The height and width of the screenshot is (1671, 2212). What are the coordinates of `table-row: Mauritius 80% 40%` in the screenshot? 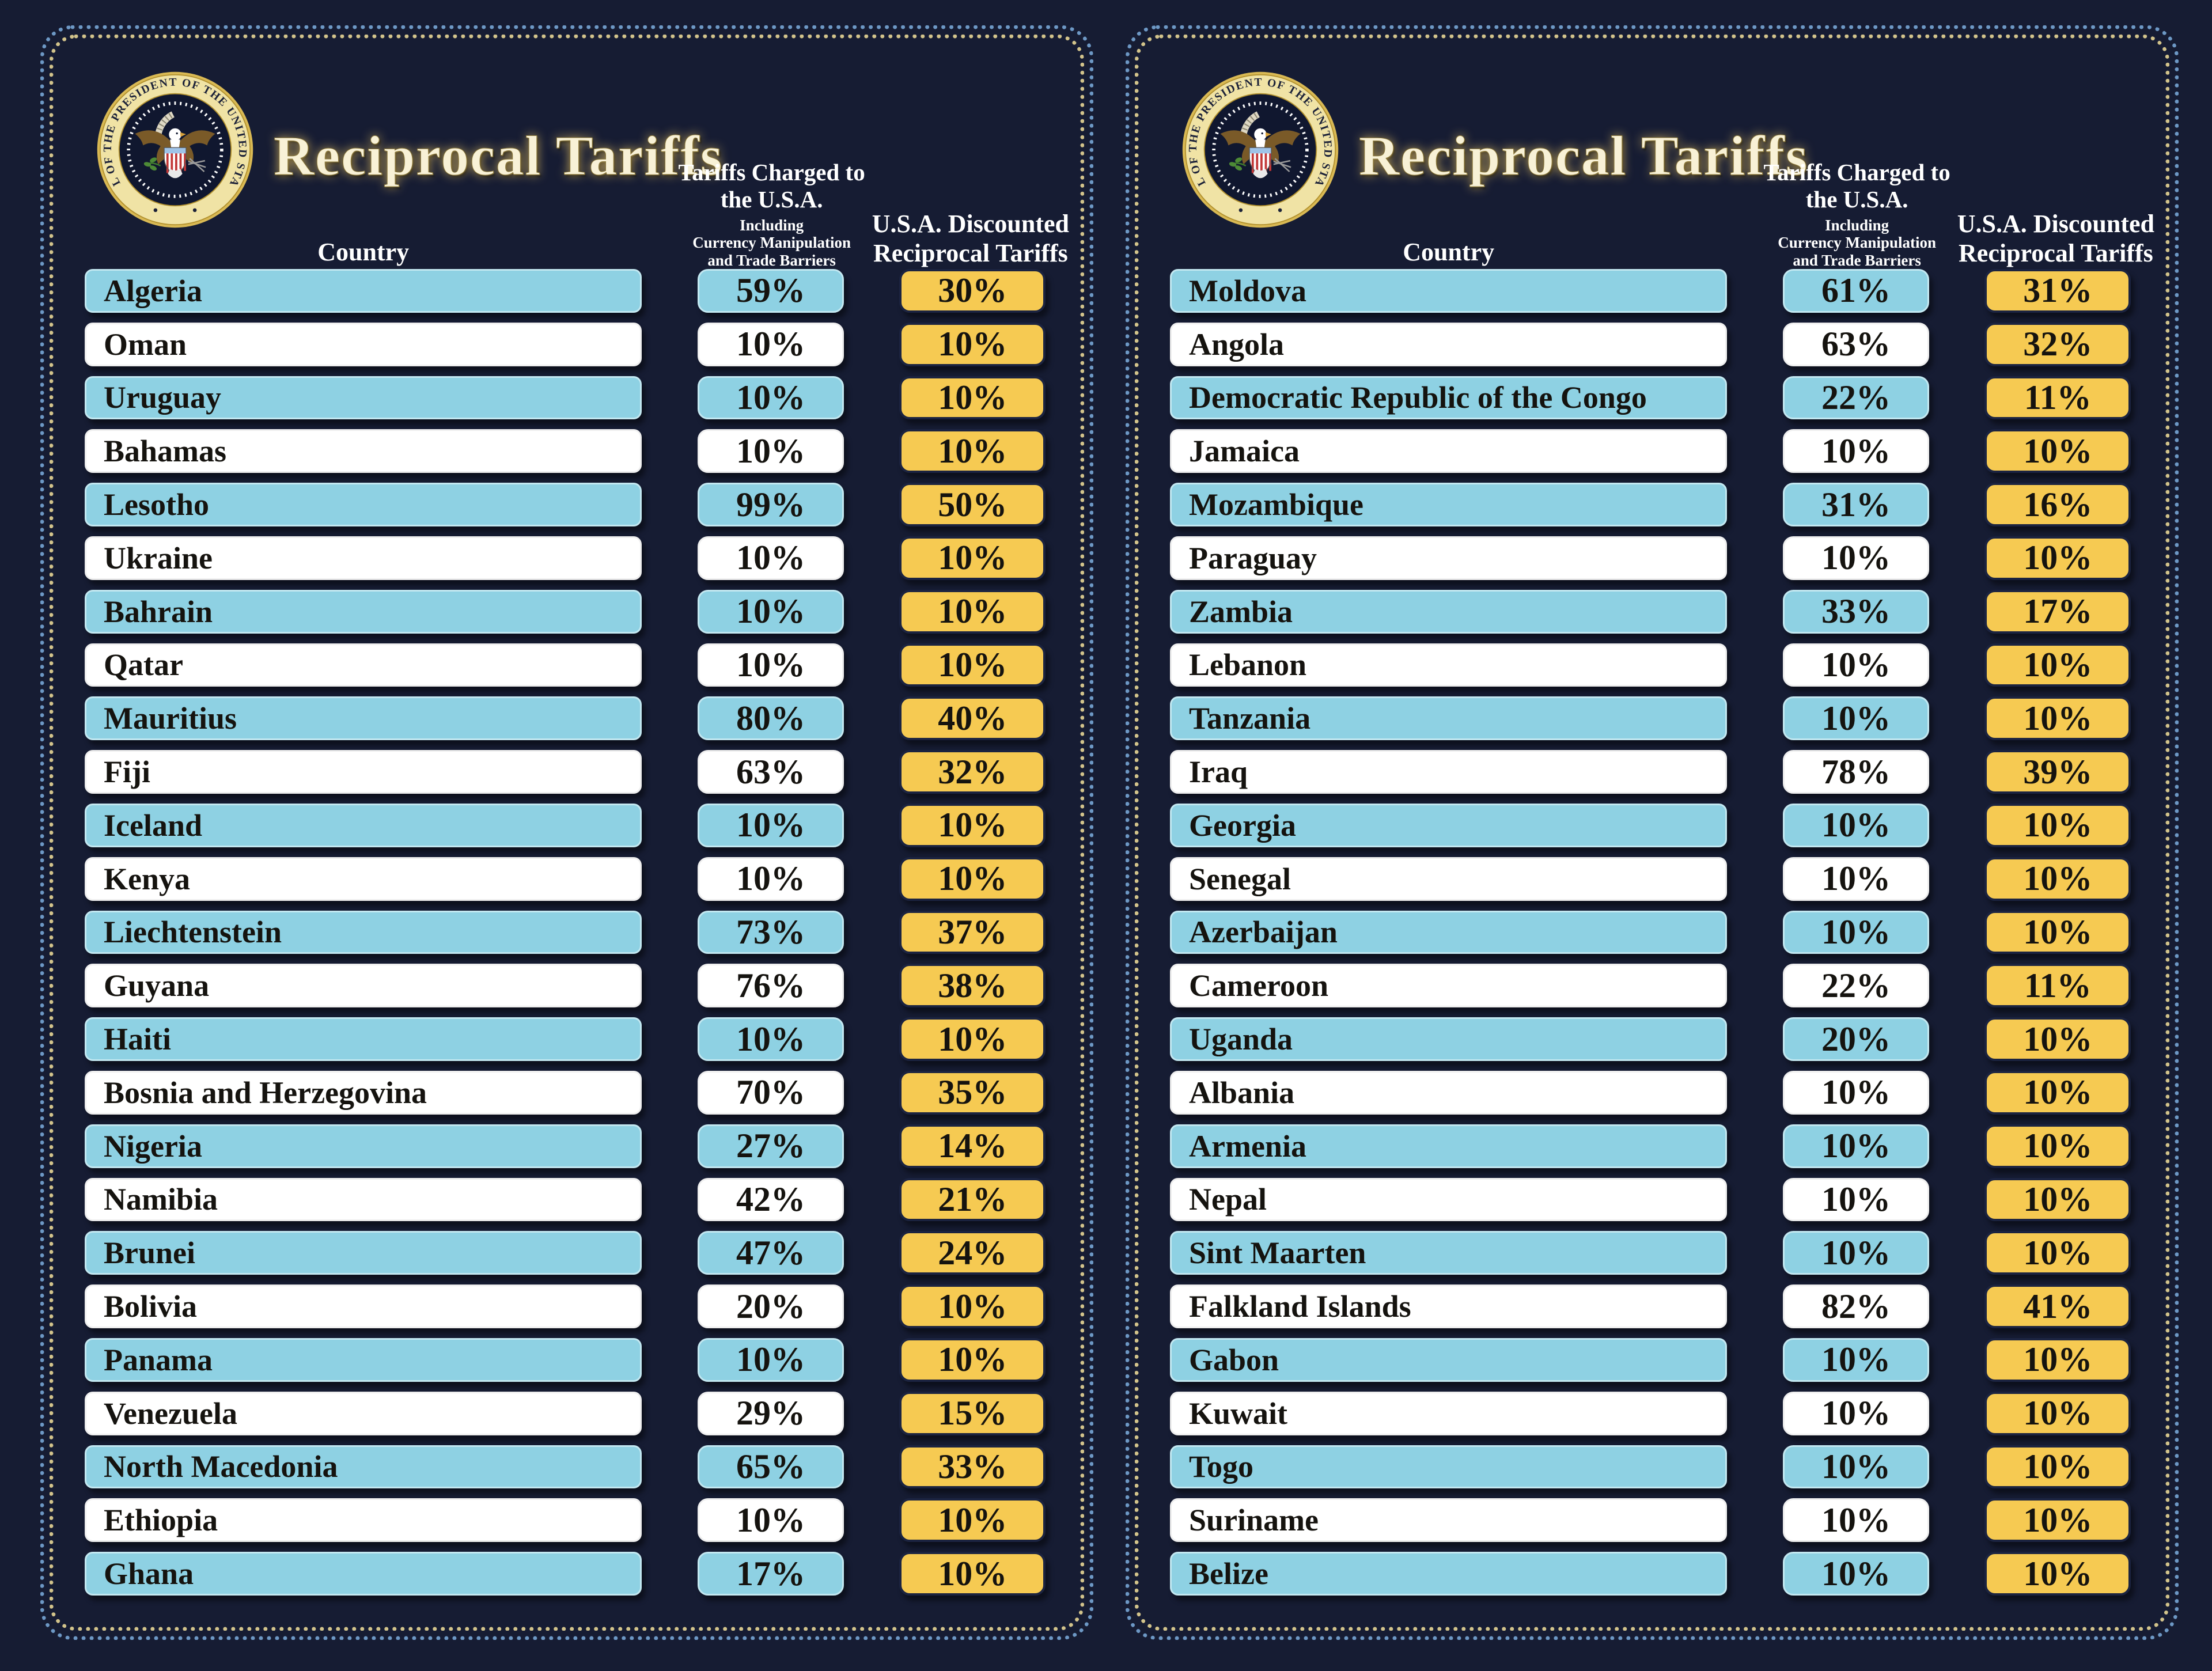 It's located at (565, 719).